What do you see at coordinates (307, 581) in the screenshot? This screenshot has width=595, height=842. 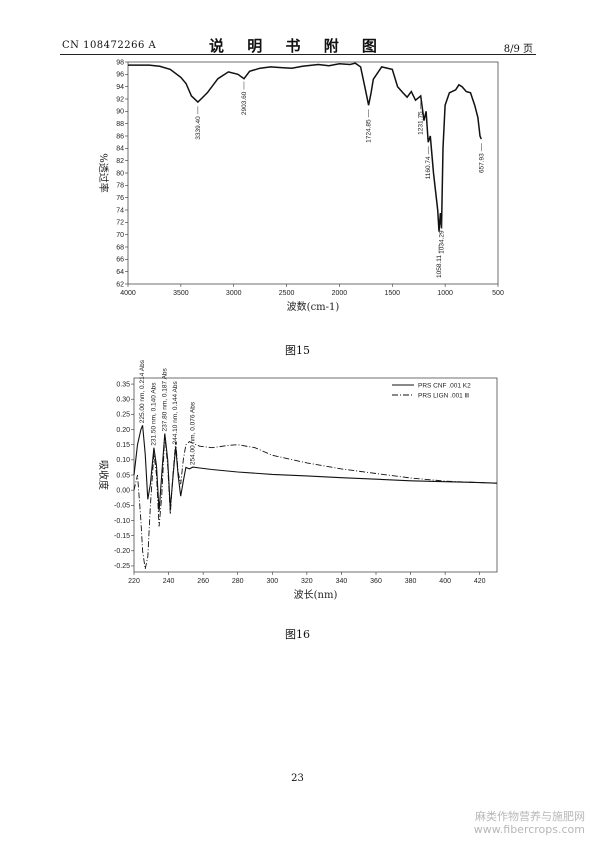 I see `x-tick-label: 320` at bounding box center [307, 581].